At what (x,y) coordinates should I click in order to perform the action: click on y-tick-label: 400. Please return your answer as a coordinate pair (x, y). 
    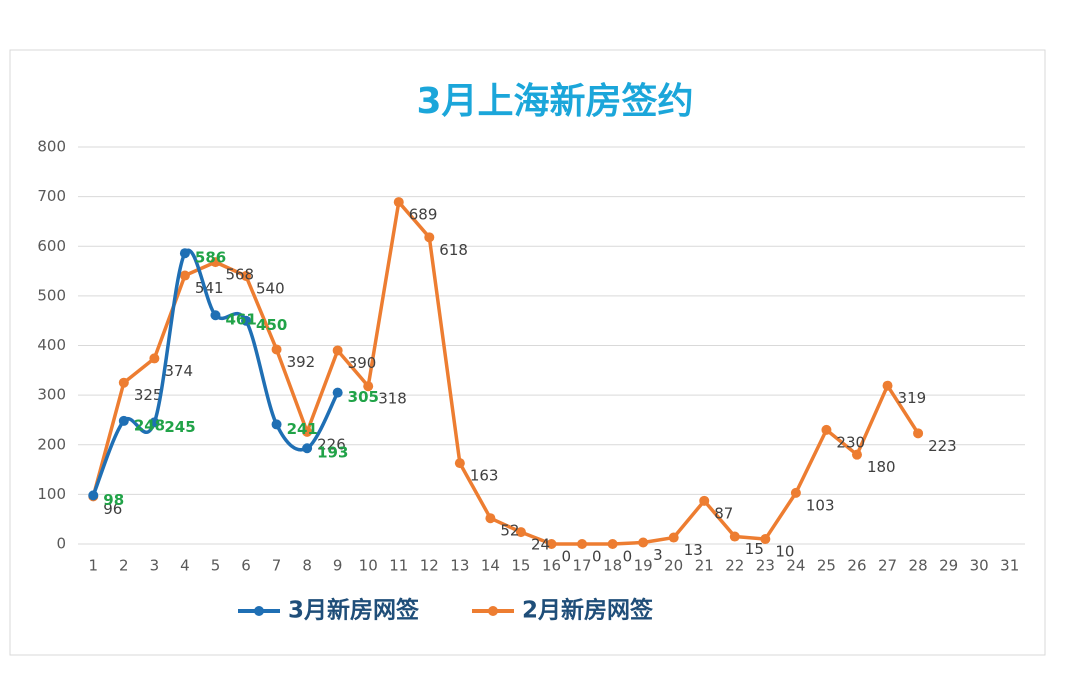
    Looking at the image, I should click on (51, 345).